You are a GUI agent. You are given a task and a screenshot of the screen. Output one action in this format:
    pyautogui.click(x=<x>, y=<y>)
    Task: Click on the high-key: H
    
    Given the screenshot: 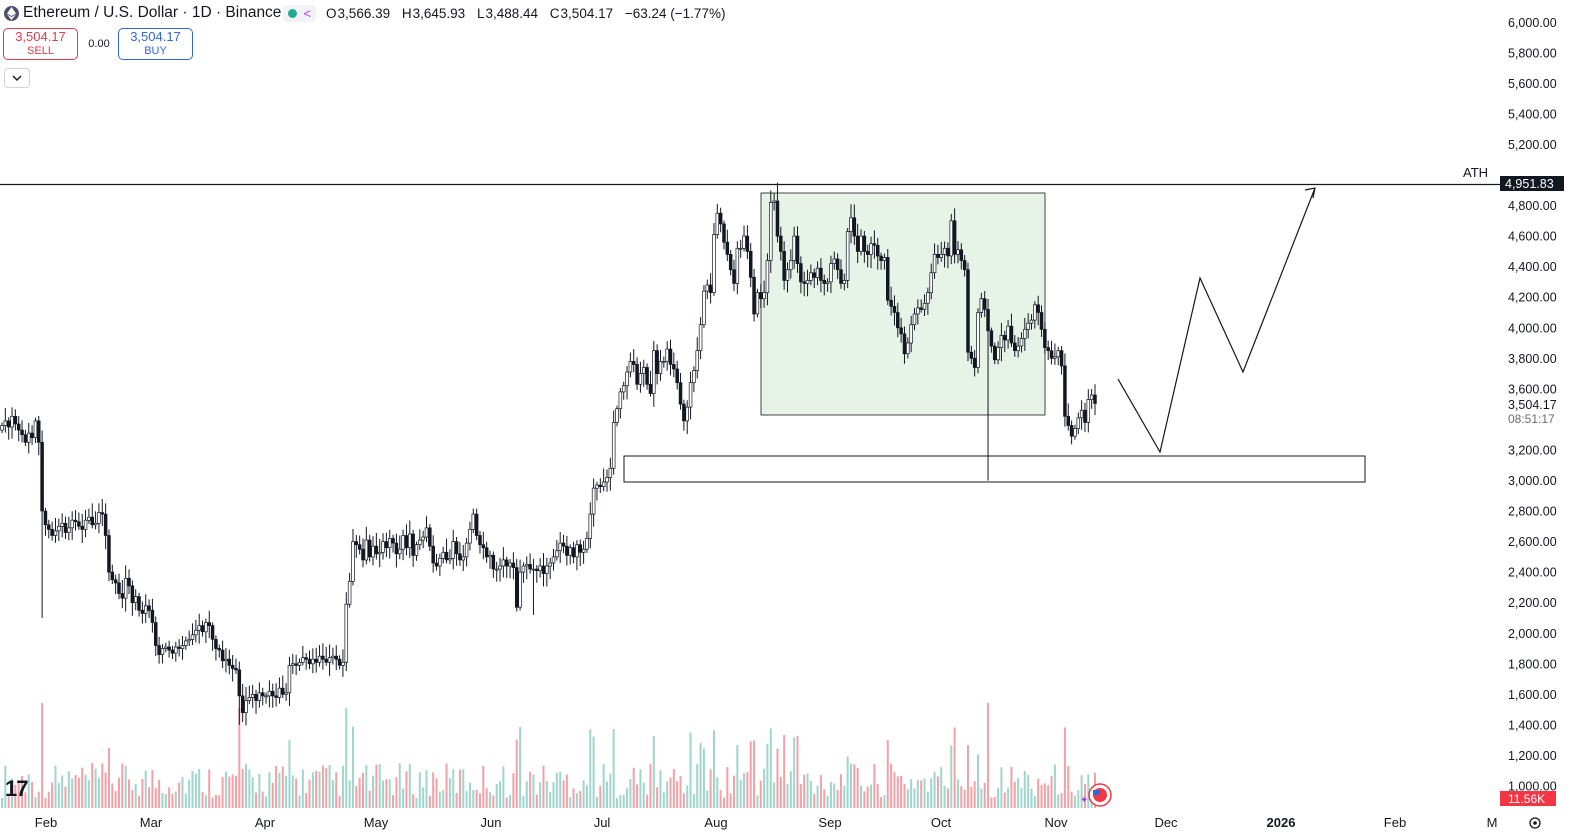 What is the action you would take?
    pyautogui.click(x=406, y=13)
    